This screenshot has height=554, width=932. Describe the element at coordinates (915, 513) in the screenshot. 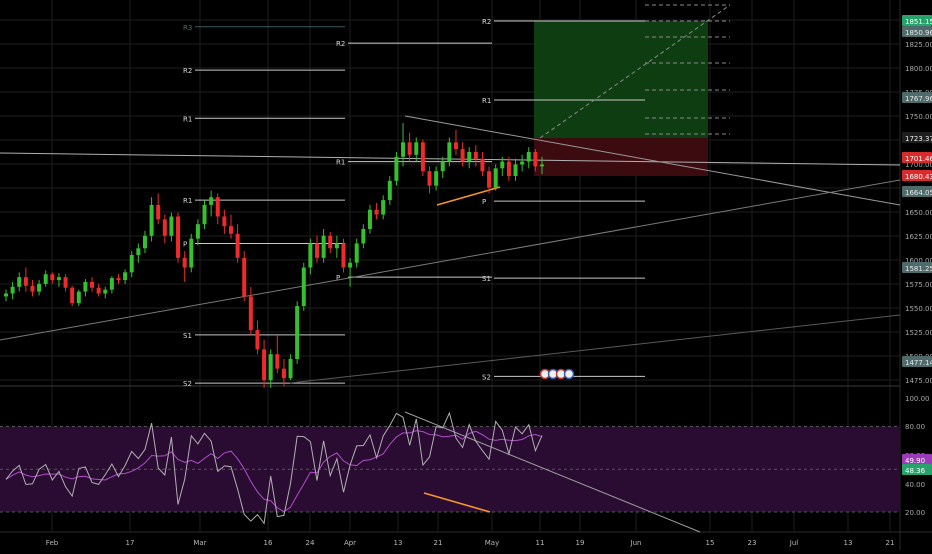

I see `rsi-tick-label: 20.00` at that location.